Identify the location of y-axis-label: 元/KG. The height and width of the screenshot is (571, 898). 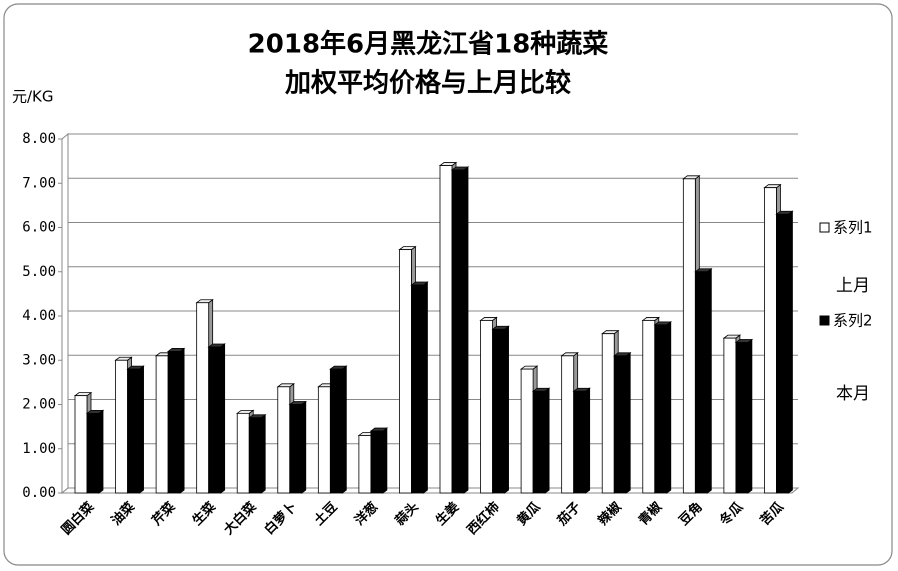
(33, 97).